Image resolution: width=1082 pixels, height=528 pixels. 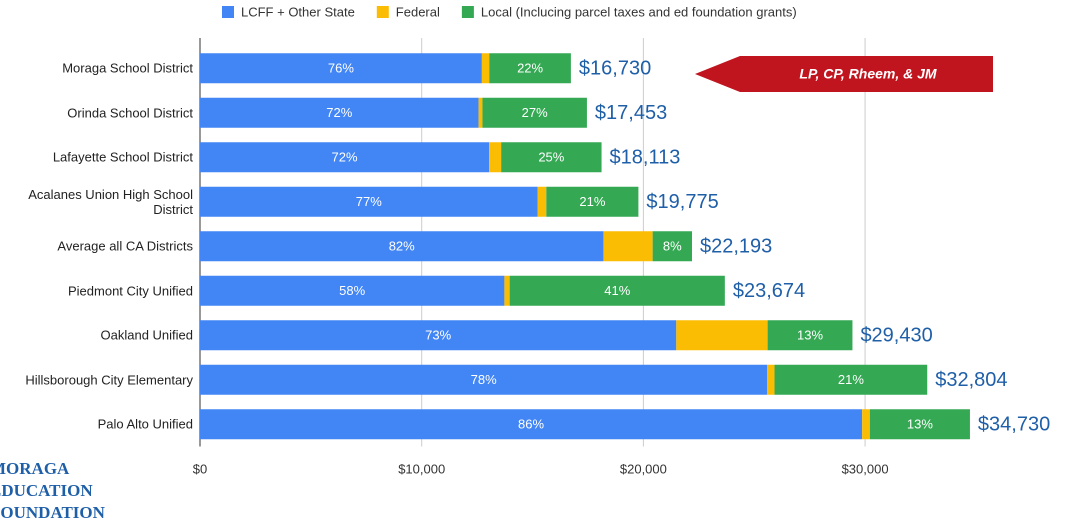 I want to click on category-label: Palo Alto Unified, so click(x=145, y=424).